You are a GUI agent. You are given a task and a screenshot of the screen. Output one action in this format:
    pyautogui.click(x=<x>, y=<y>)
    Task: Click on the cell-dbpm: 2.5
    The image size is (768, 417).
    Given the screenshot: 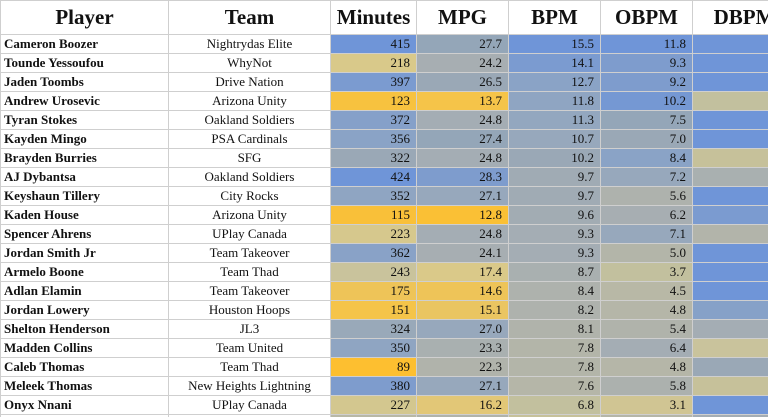 What is the action you would take?
    pyautogui.click(x=730, y=177)
    